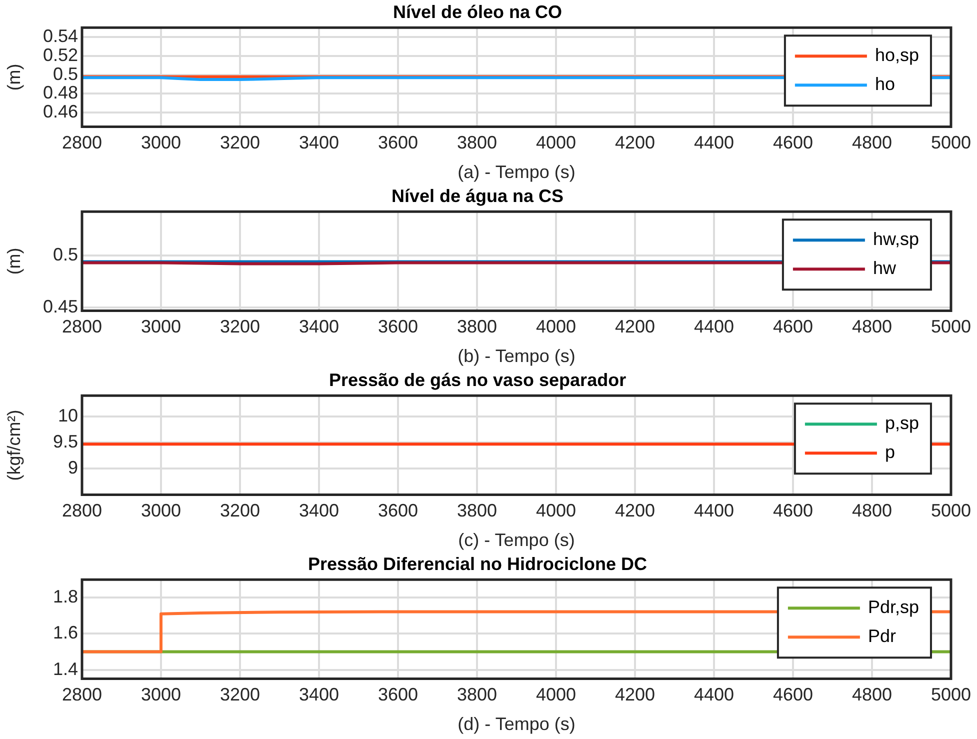  What do you see at coordinates (68, 415) in the screenshot?
I see `y-tick-label: 10` at bounding box center [68, 415].